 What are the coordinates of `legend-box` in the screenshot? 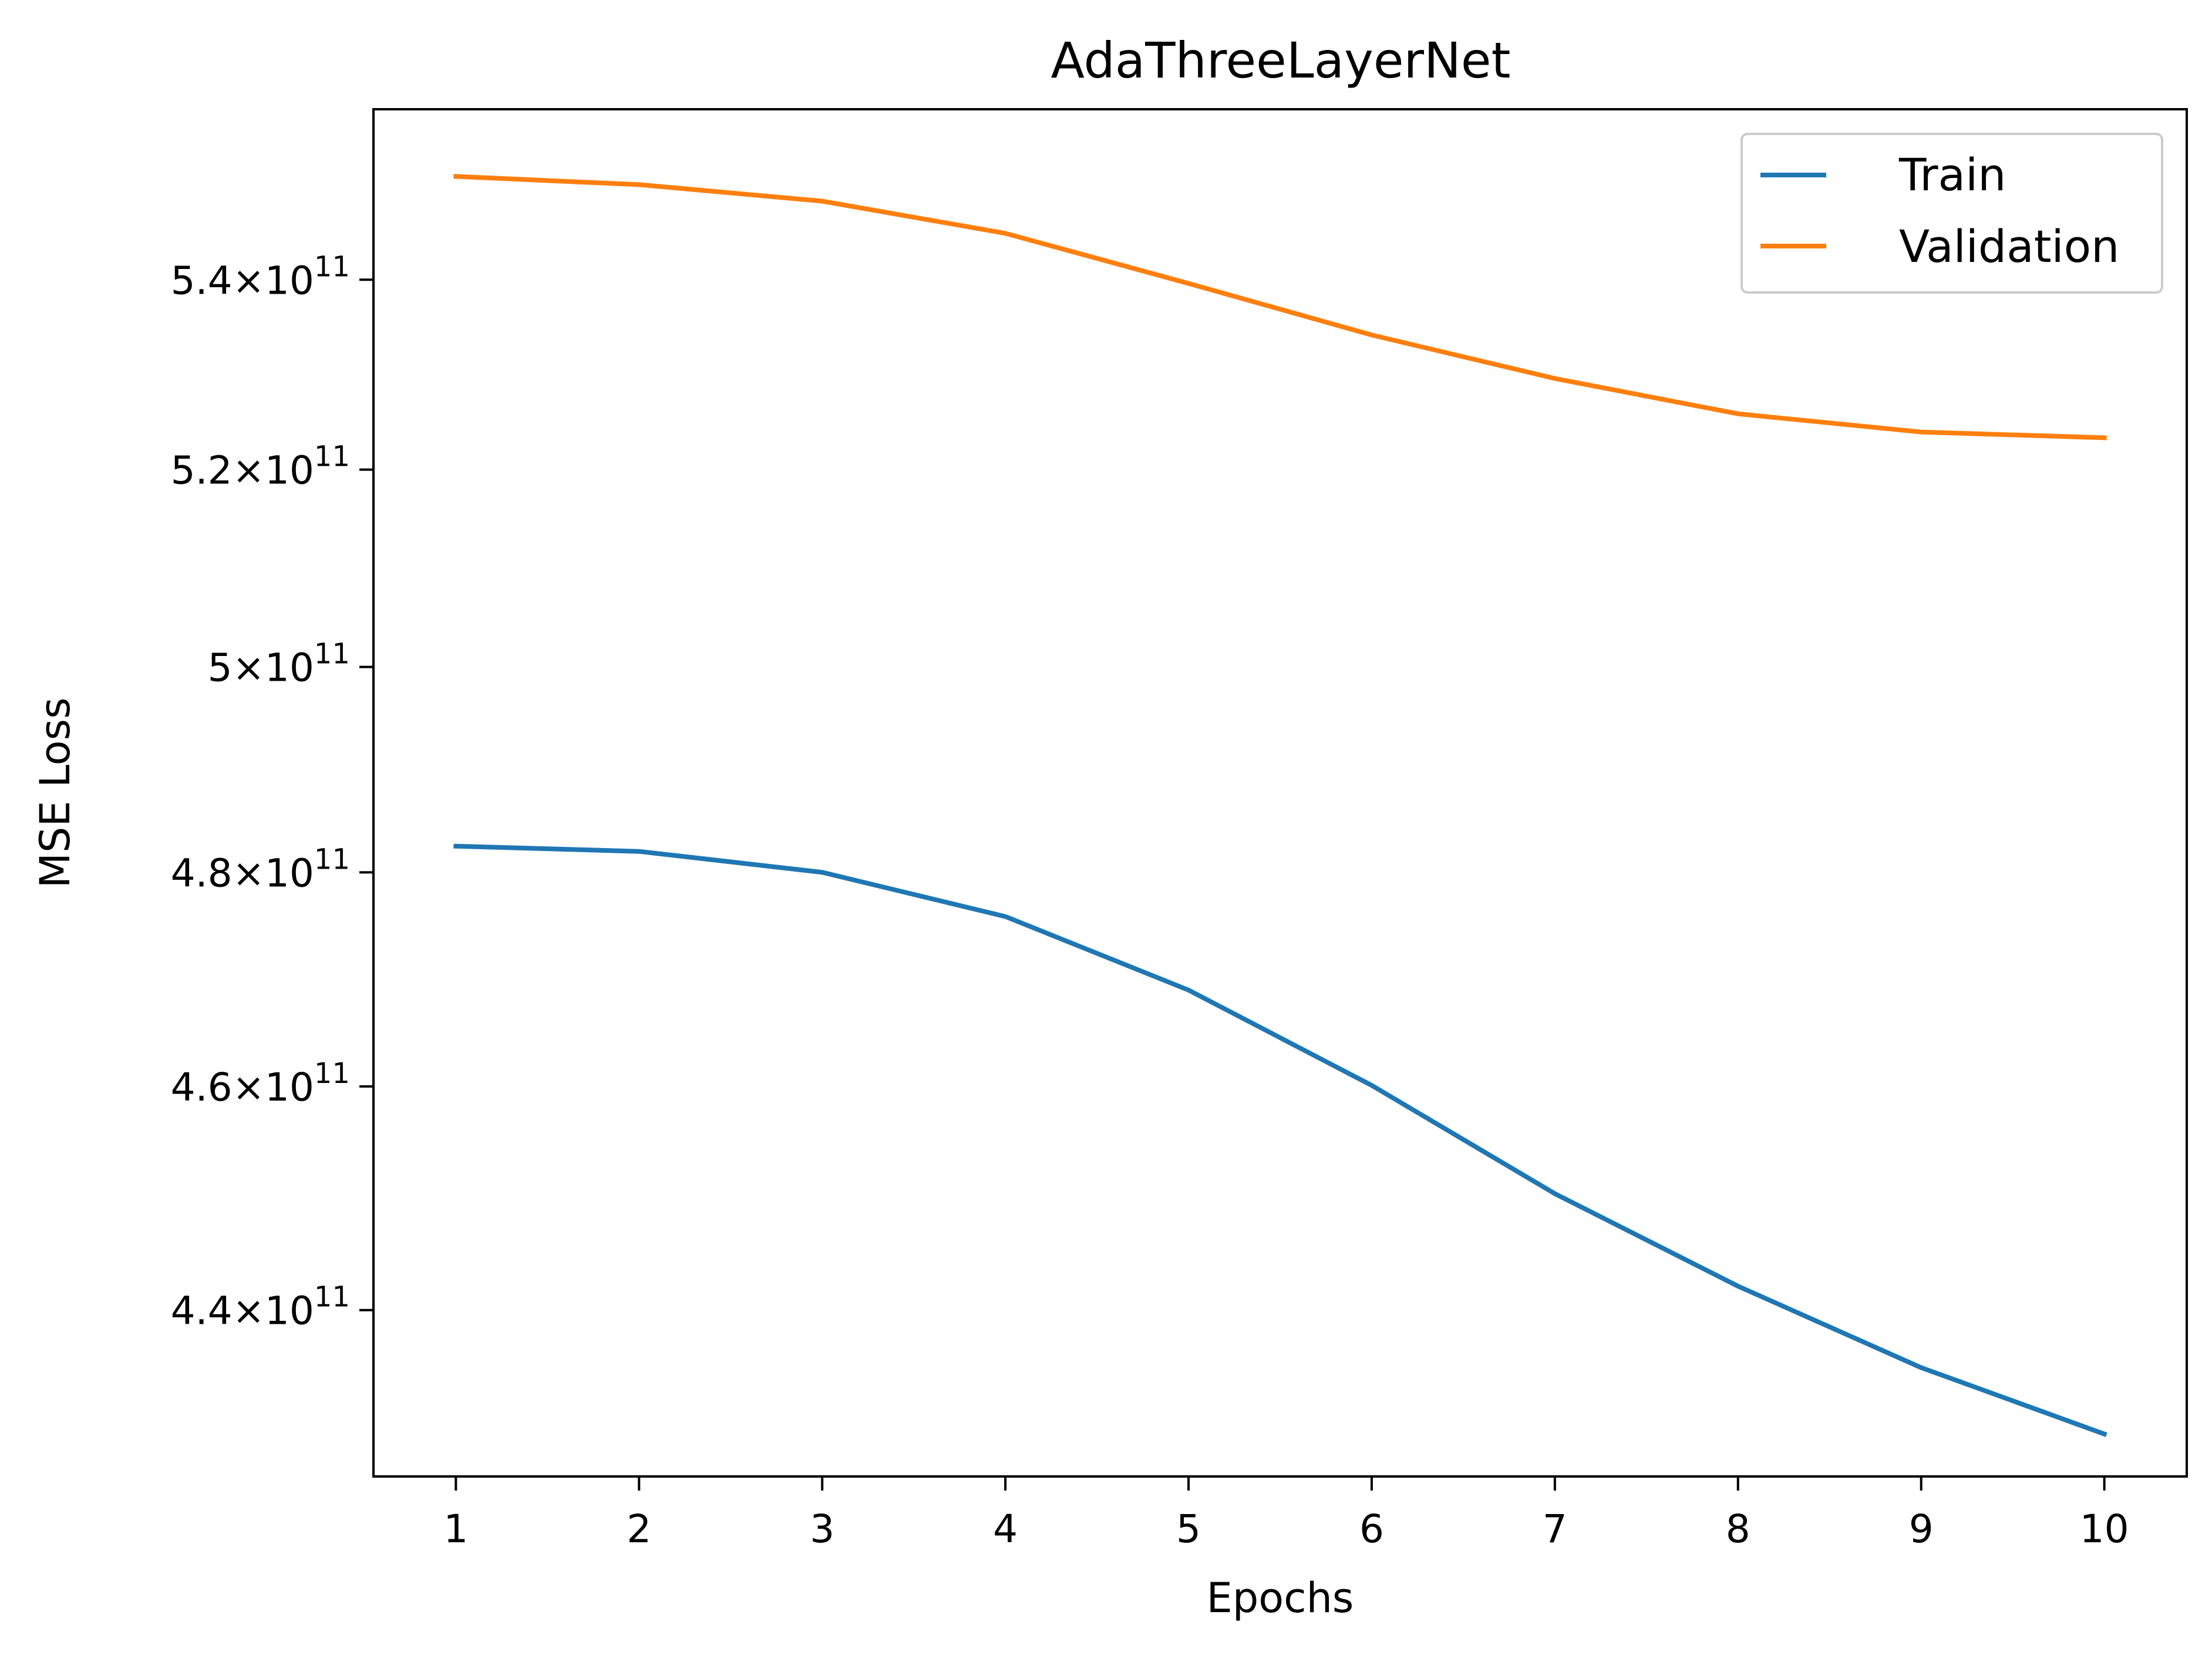 It's located at (1951, 213).